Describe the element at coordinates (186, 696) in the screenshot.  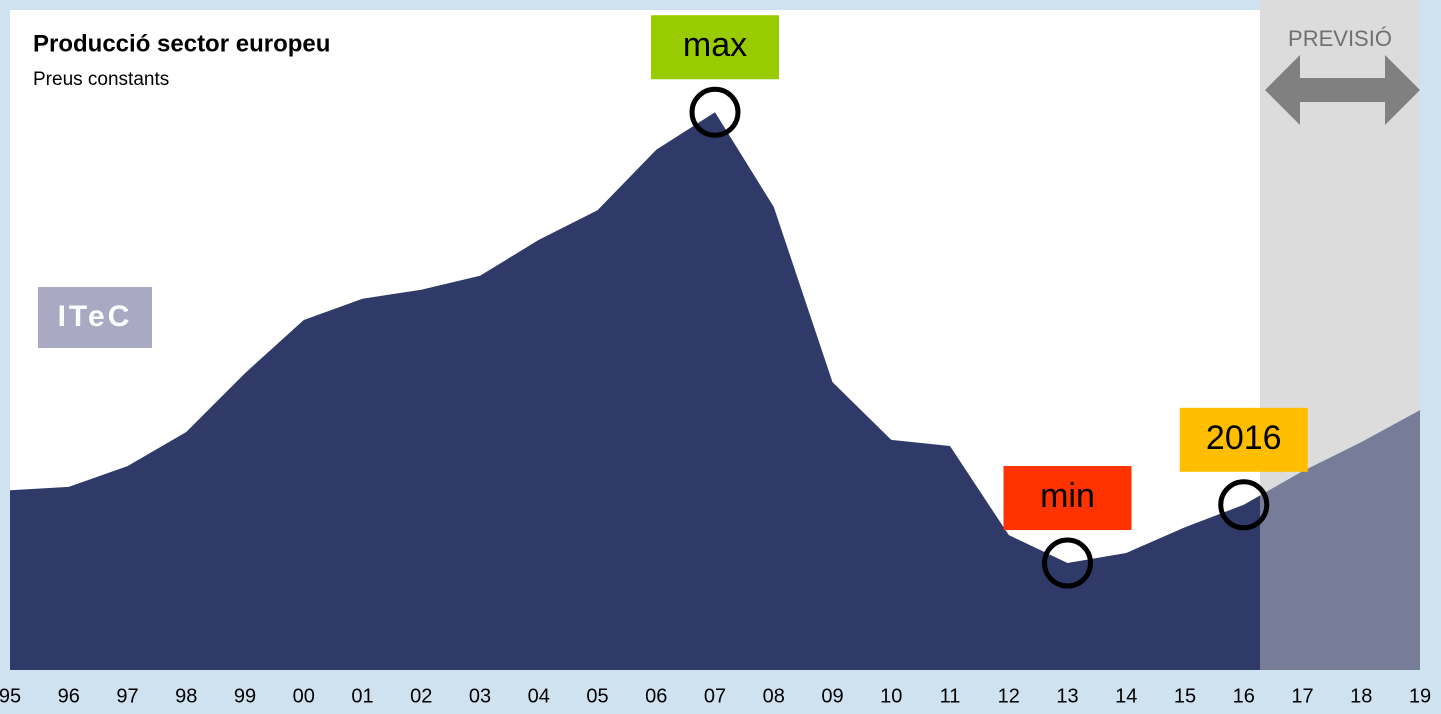
I see `x-tick-label: 98` at that location.